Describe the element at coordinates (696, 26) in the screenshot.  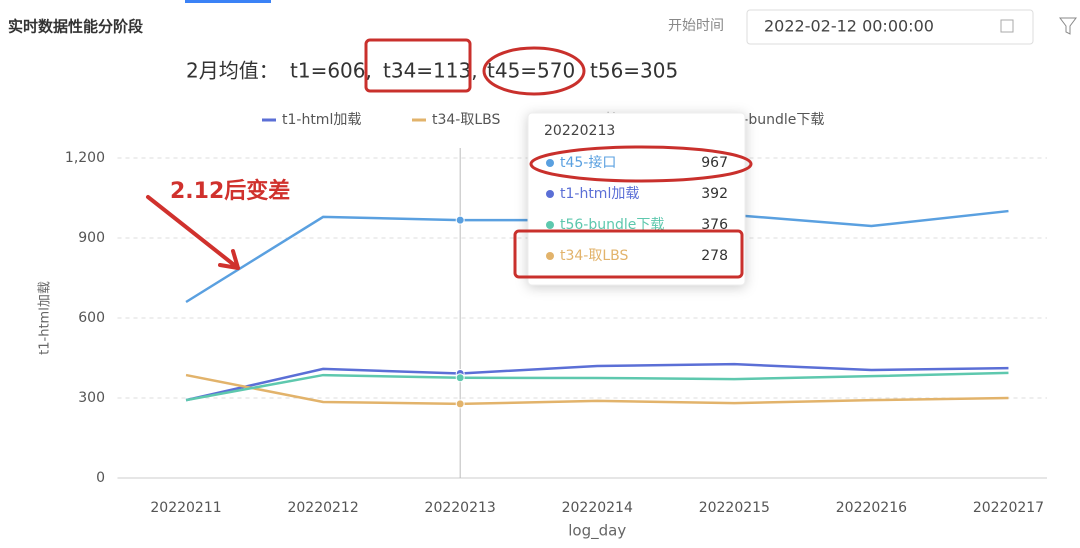
I see `start-label: 开始时间` at that location.